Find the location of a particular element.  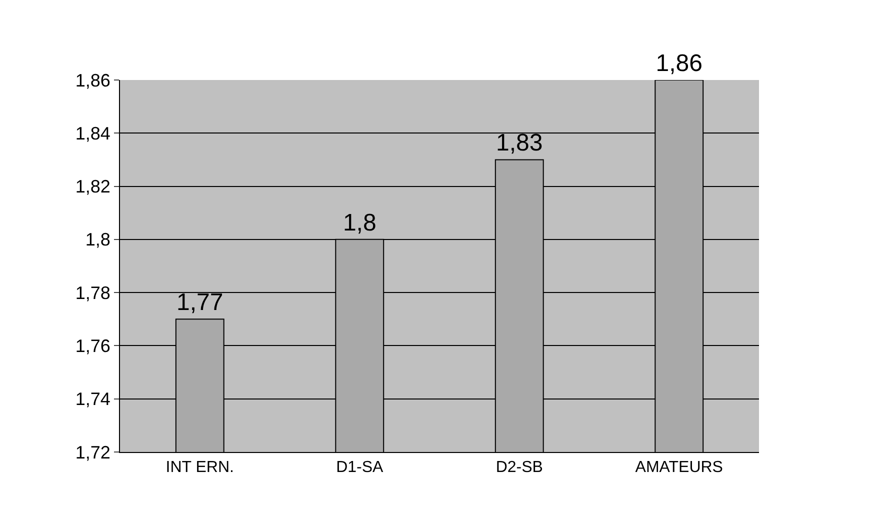

x-tick-label: AMATEURS is located at coordinates (679, 467).